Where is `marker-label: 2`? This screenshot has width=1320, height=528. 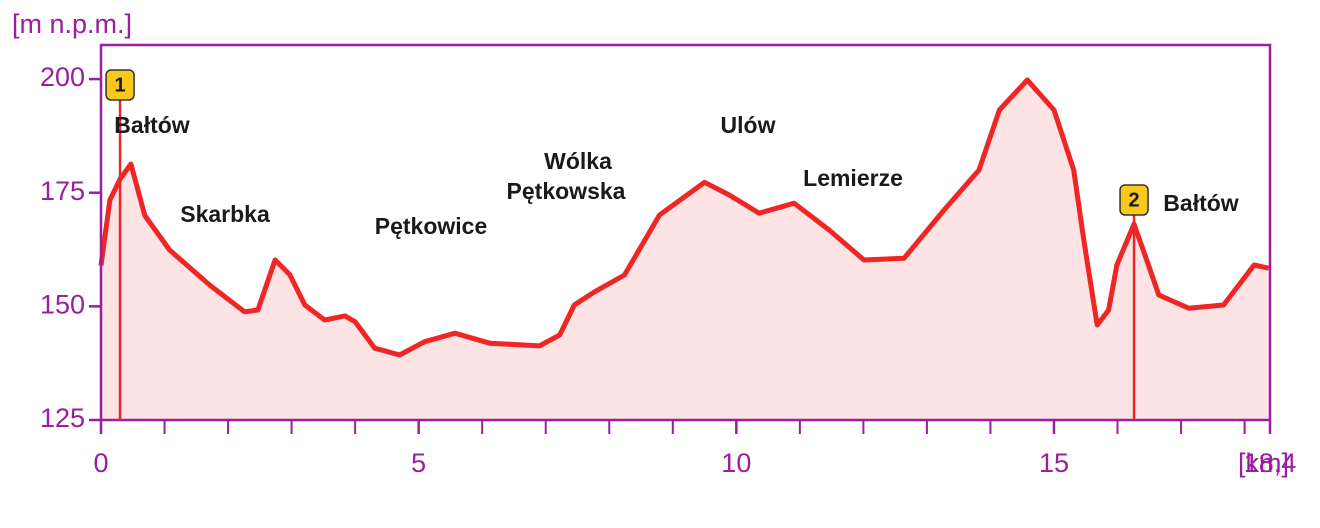 marker-label: 2 is located at coordinates (1133, 200).